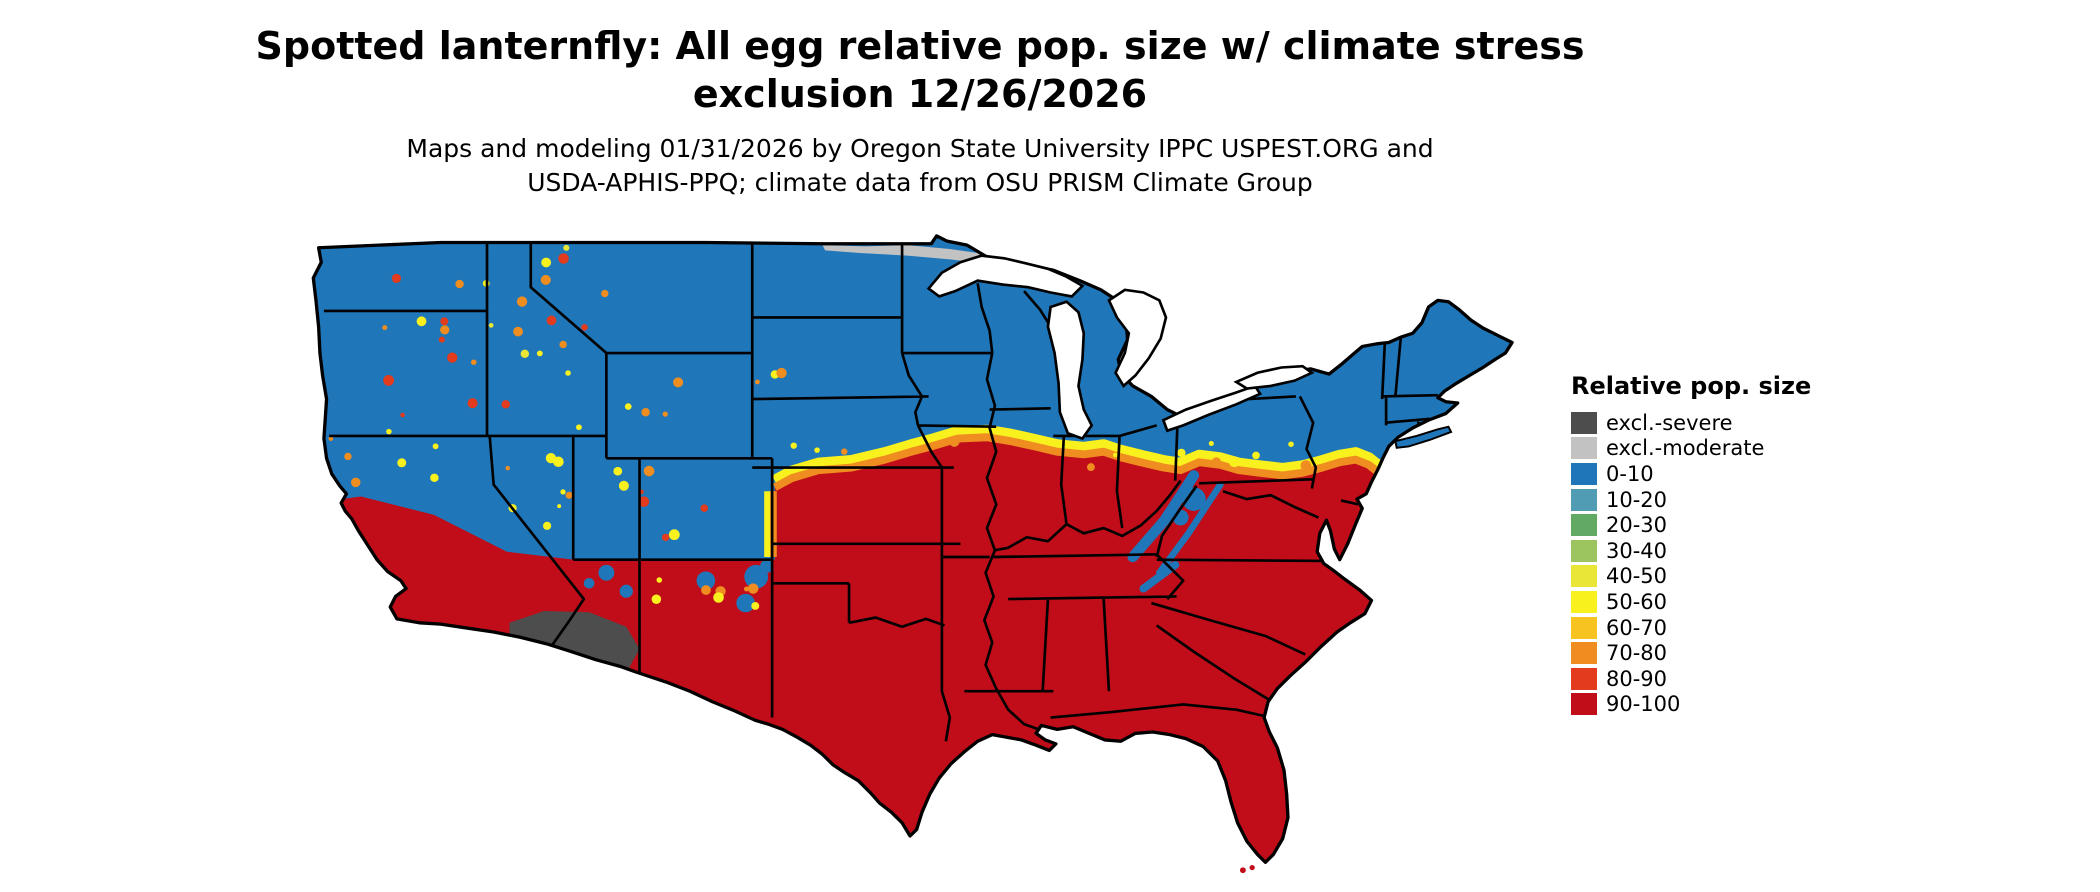 The width and height of the screenshot is (2100, 892). Describe the element at coordinates (1274, 377) in the screenshot. I see `lake-ontario` at that location.